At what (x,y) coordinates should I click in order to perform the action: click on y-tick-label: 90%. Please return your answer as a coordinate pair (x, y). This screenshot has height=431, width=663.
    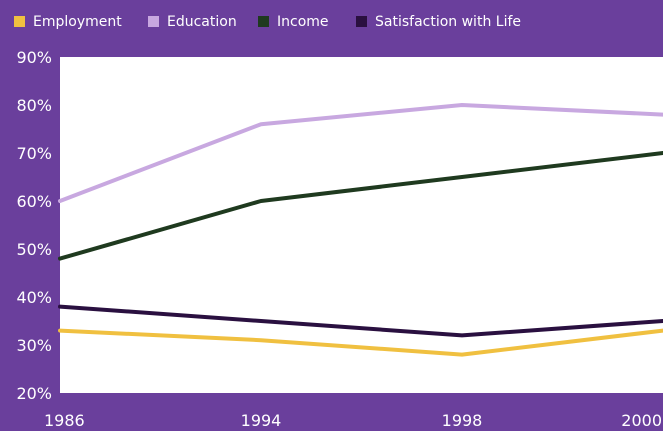
    Looking at the image, I should click on (34, 57).